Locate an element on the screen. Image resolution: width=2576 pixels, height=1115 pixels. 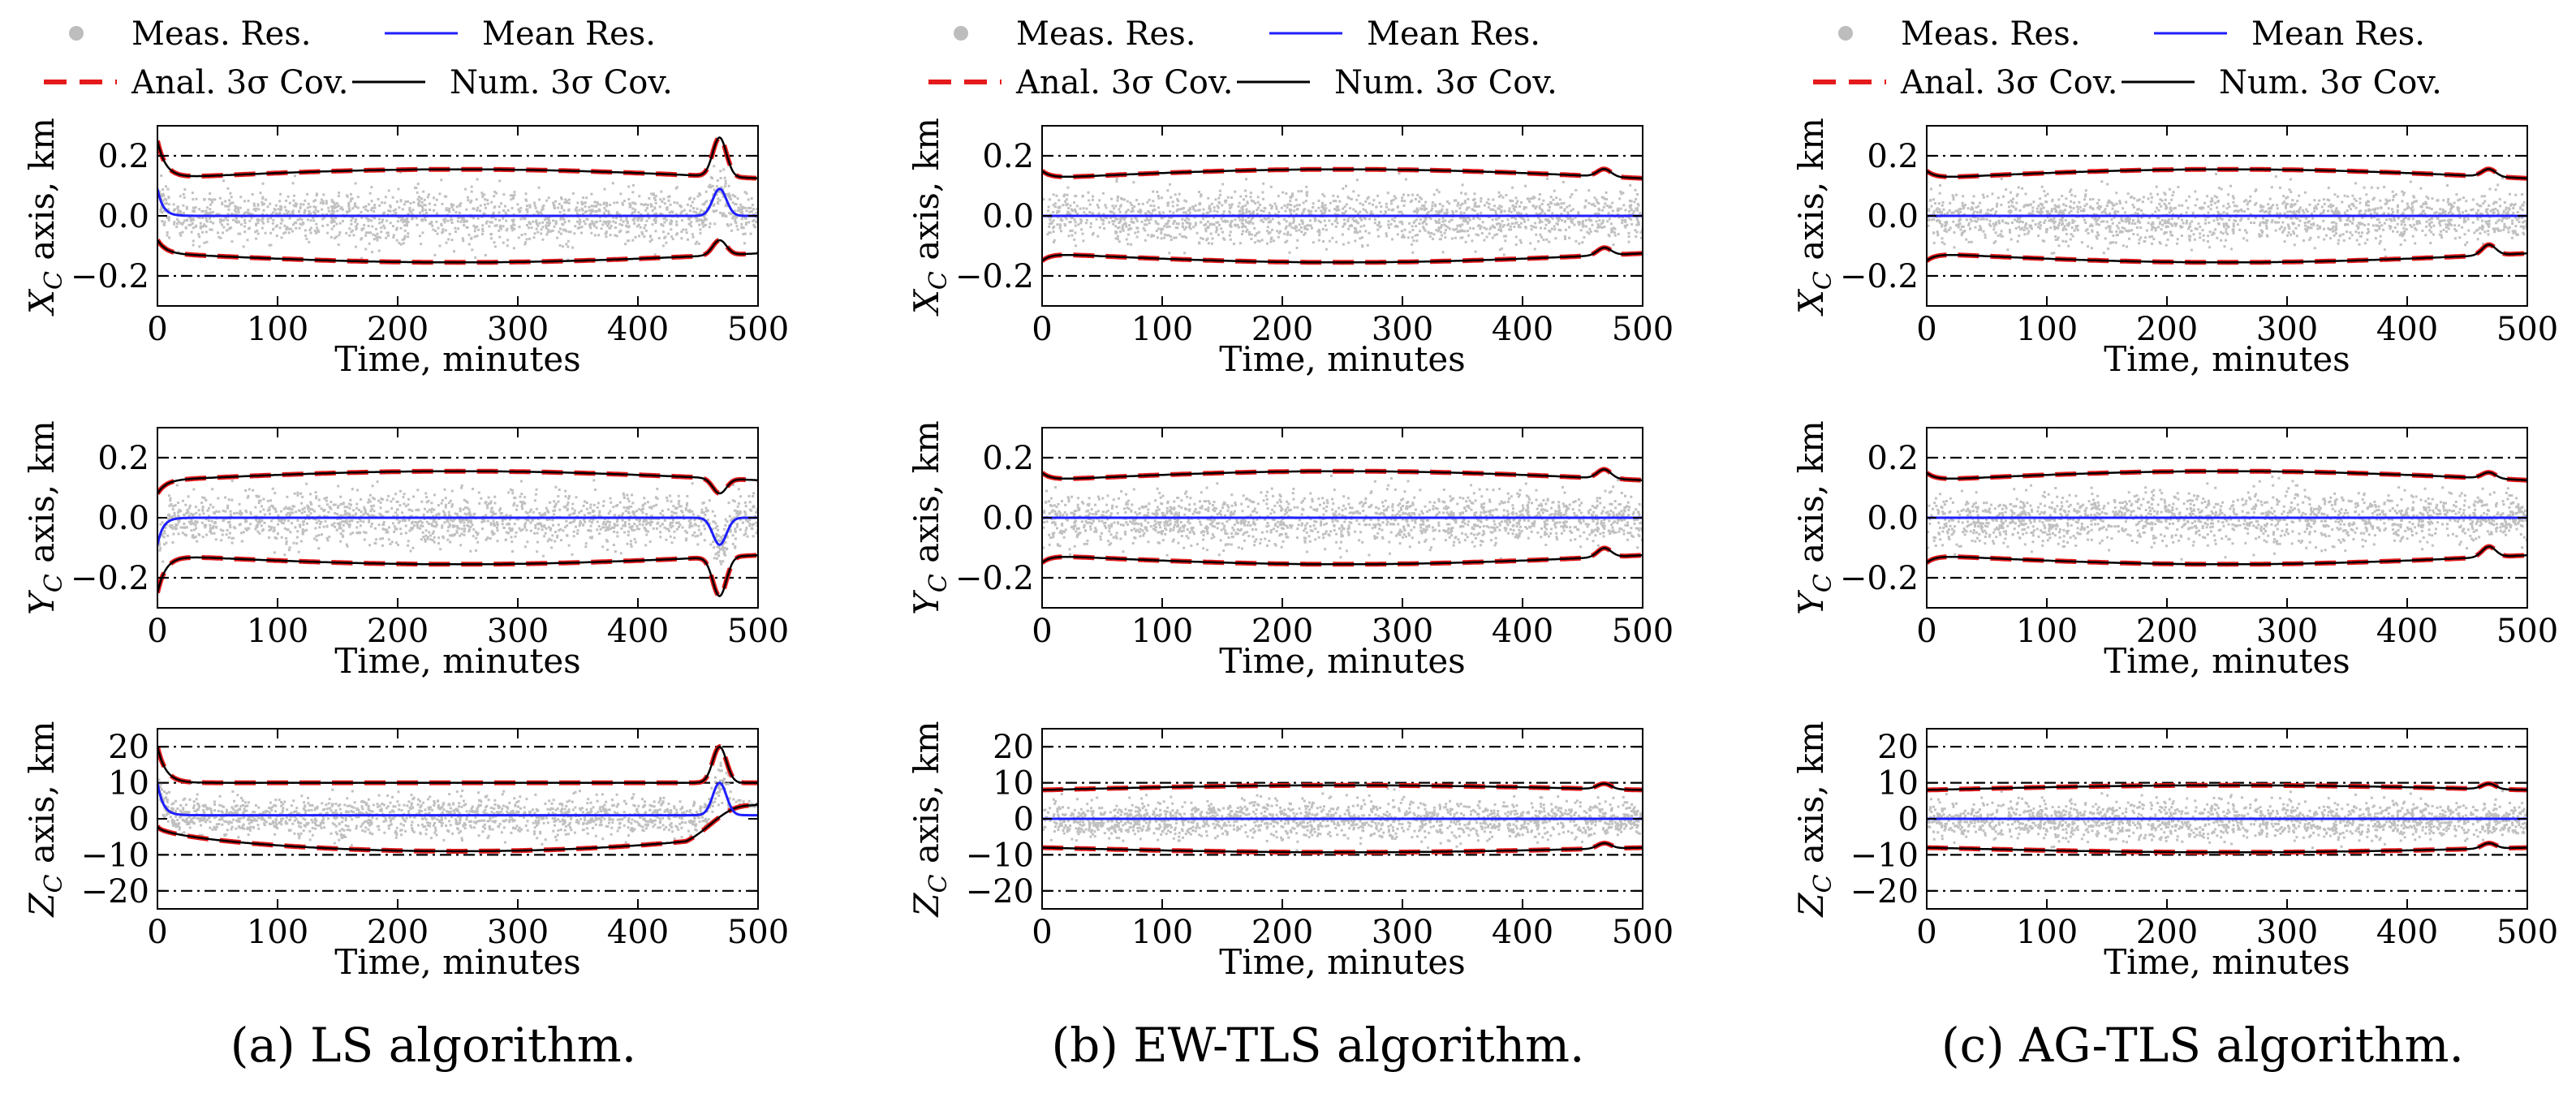
anal-cov-upper is located at coordinates (458, 764).